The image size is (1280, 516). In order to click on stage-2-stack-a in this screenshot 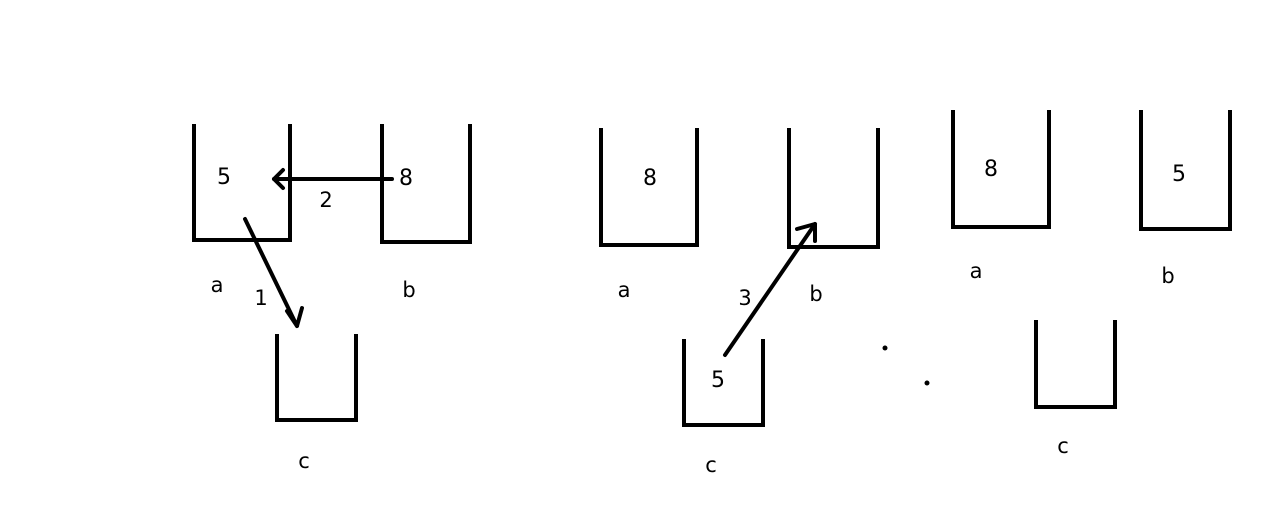, I will do `click(649, 187)`.